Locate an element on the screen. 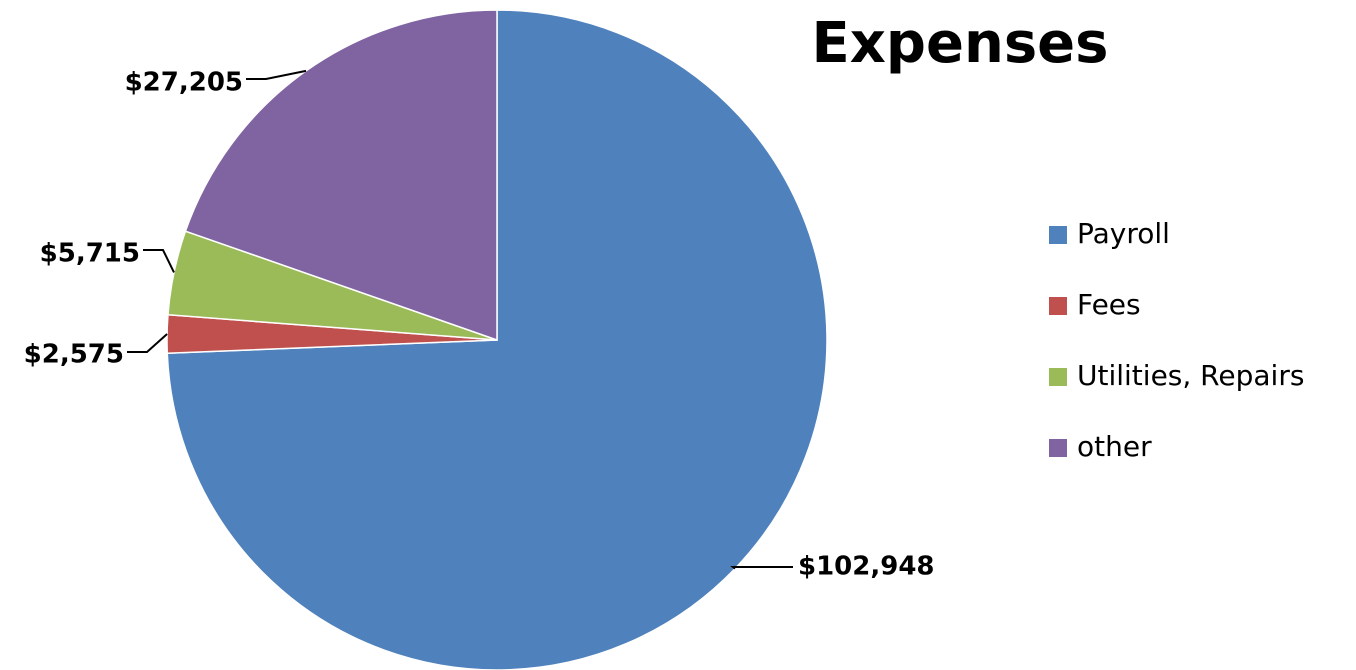 The height and width of the screenshot is (670, 1356). data-label-fees: $2,575 is located at coordinates (74, 355).